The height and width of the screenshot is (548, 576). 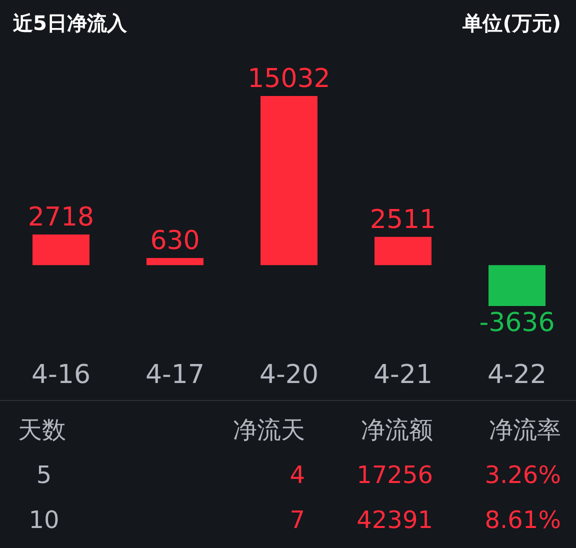 What do you see at coordinates (394, 520) in the screenshot?
I see `text: 42391` at bounding box center [394, 520].